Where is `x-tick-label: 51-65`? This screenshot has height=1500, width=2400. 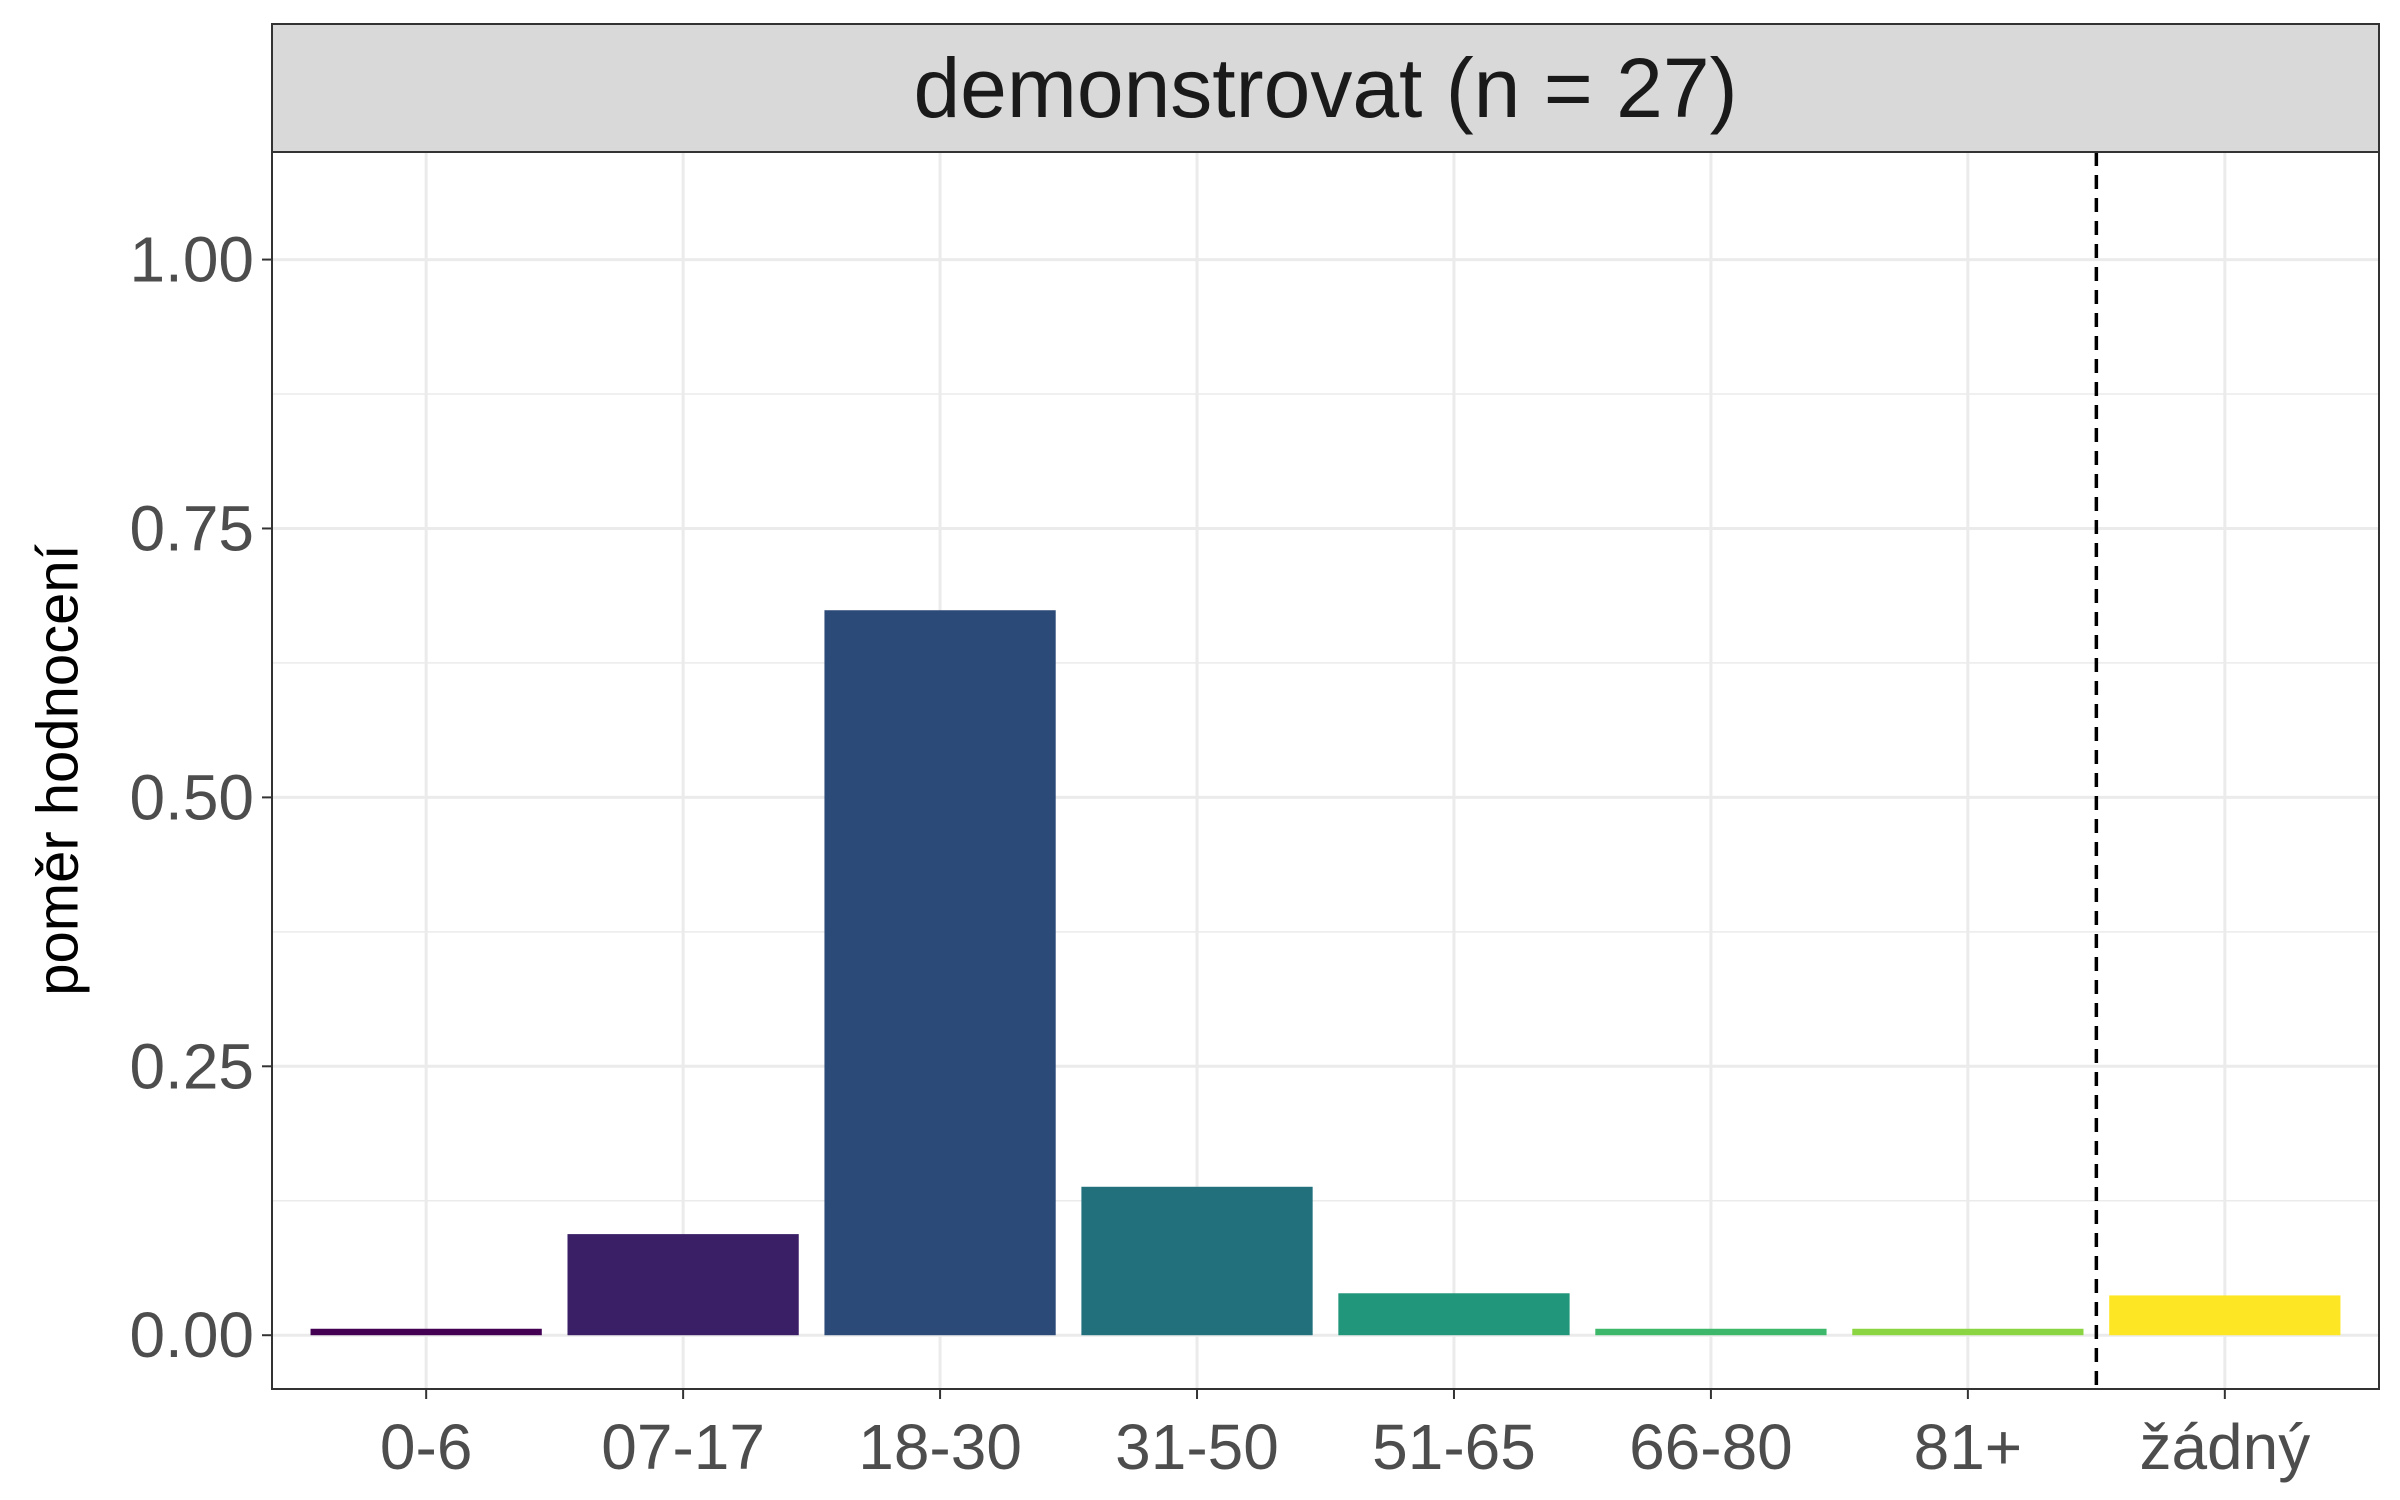
x-tick-label: 51-65 is located at coordinates (1454, 1447).